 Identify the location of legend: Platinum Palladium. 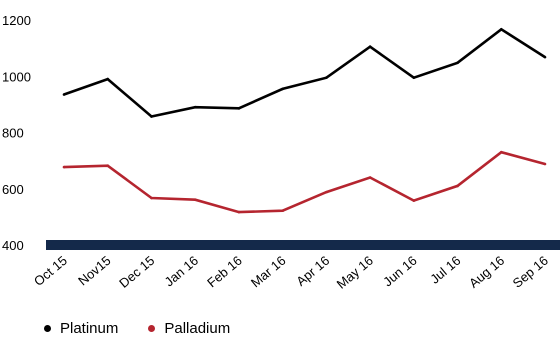
(152, 328).